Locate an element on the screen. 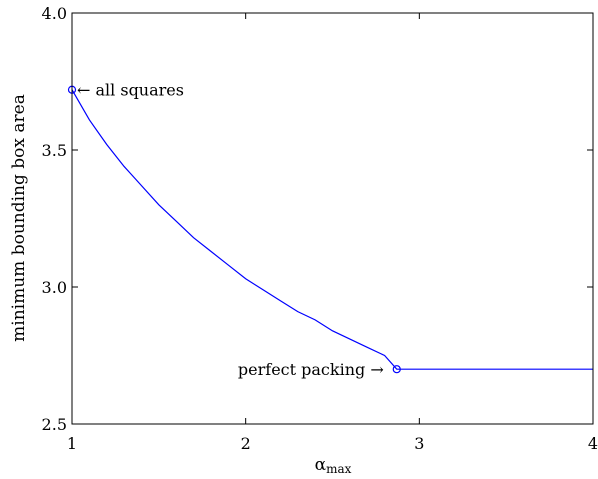 The width and height of the screenshot is (598, 479). y-tick-label-0: 2.5 is located at coordinates (54, 424).